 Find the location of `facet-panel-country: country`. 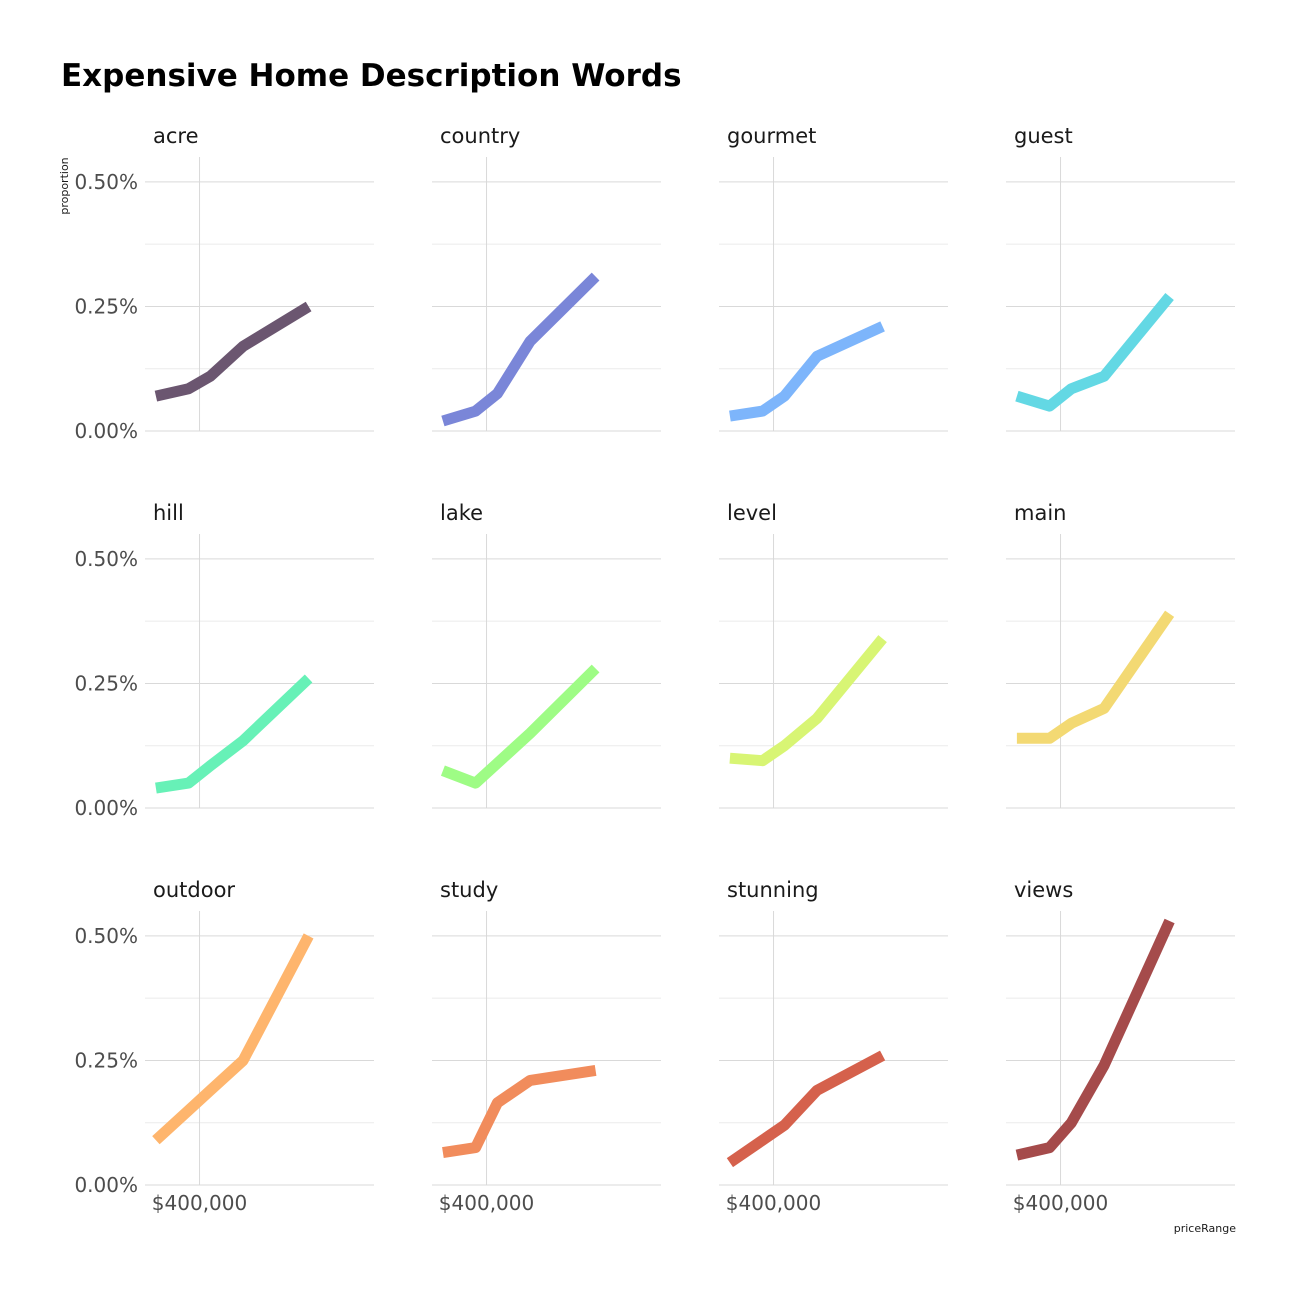

facet-panel-country: country is located at coordinates (546, 278).